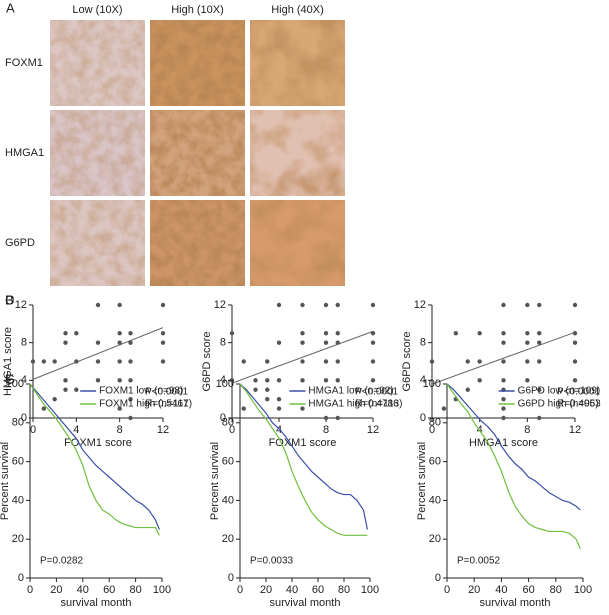  Describe the element at coordinates (109, 590) in the screenshot. I see `x-tick-label: 60` at that location.